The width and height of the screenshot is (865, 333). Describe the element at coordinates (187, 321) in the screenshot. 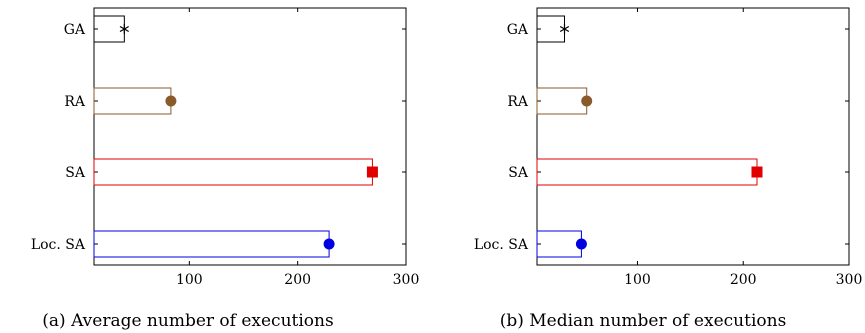

I see `panel-caption: (a) Average number of executions` at that location.